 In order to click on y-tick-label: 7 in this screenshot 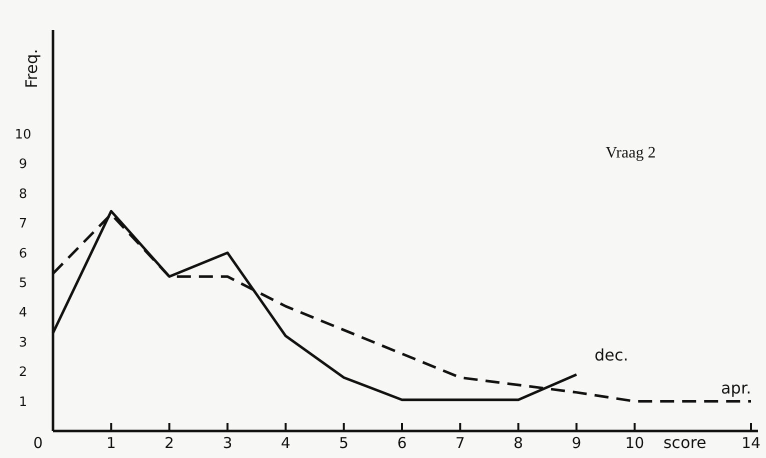, I will do `click(23, 224)`.